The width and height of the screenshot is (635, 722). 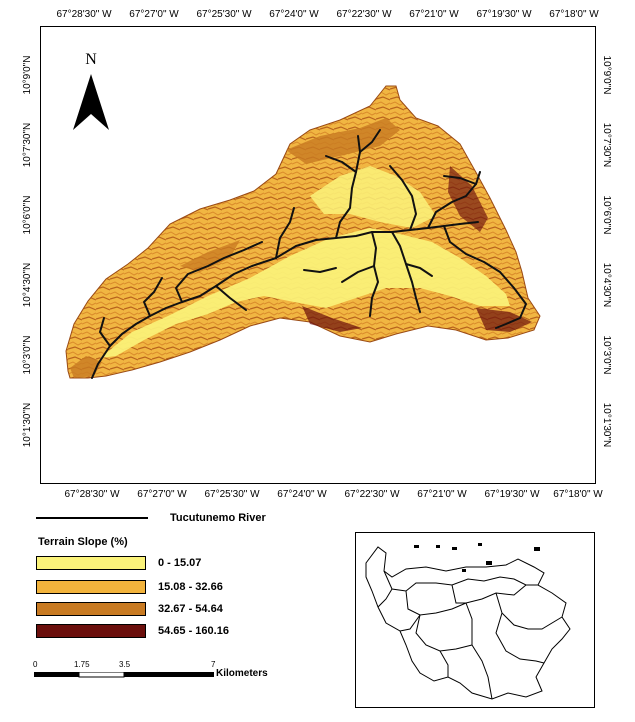 What do you see at coordinates (232, 494) in the screenshot?
I see `bottom-tick: 67°25'30" W` at bounding box center [232, 494].